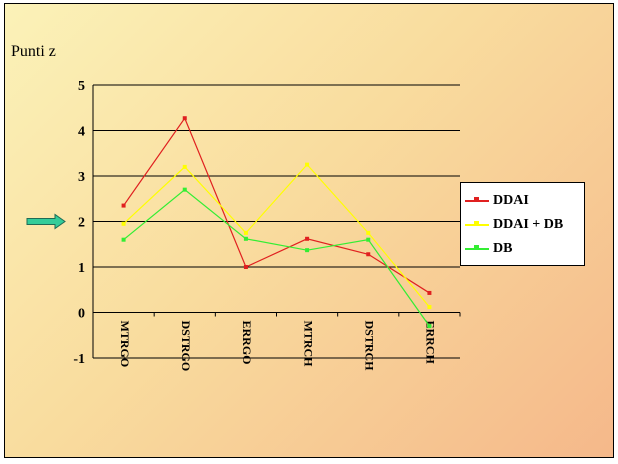  I want to click on x-tick-label: DSTRCH, so click(370, 346).